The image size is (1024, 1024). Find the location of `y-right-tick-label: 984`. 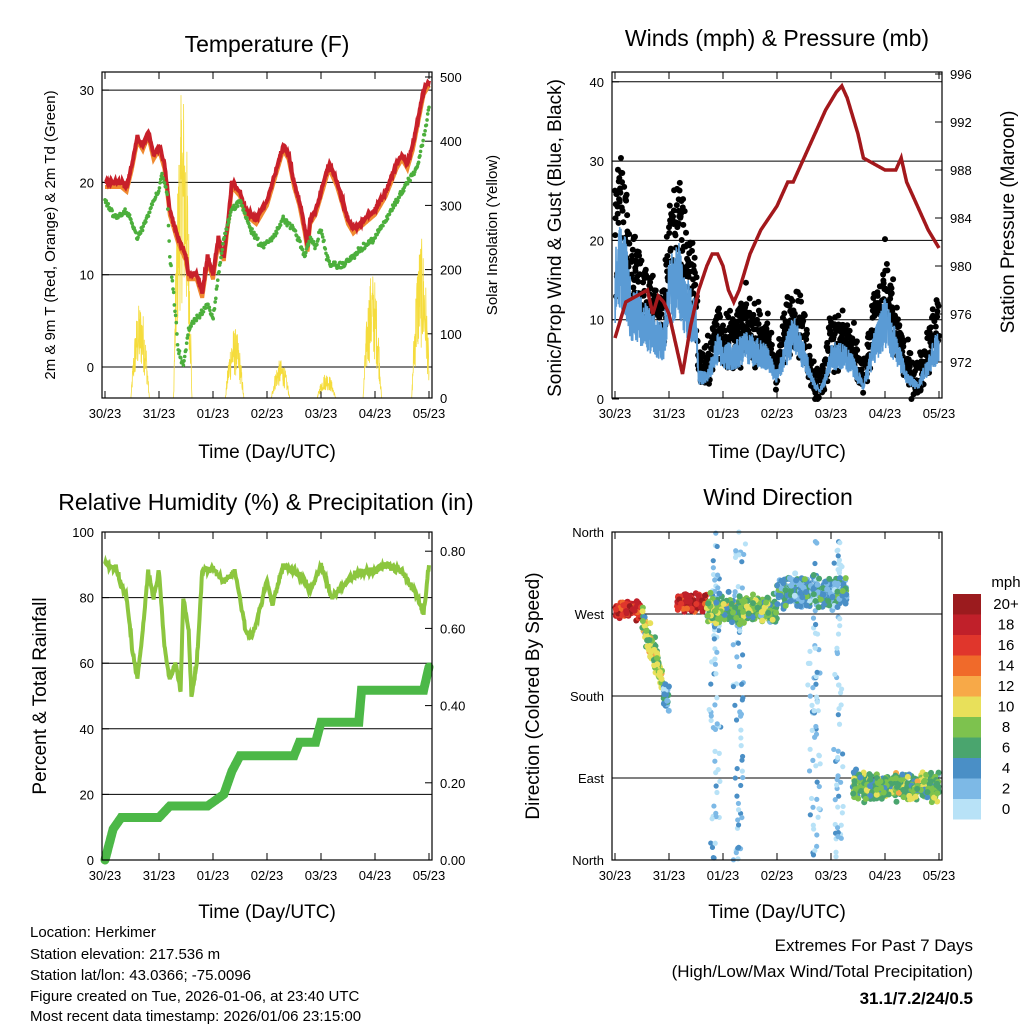

y-right-tick-label: 984 is located at coordinates (961, 218).